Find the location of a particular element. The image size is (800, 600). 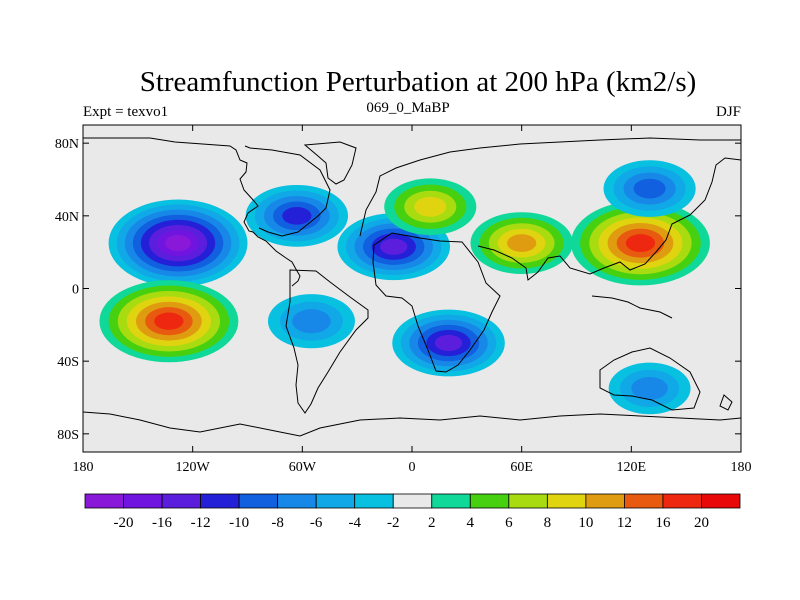

colorbar-label: 8 is located at coordinates (548, 523).